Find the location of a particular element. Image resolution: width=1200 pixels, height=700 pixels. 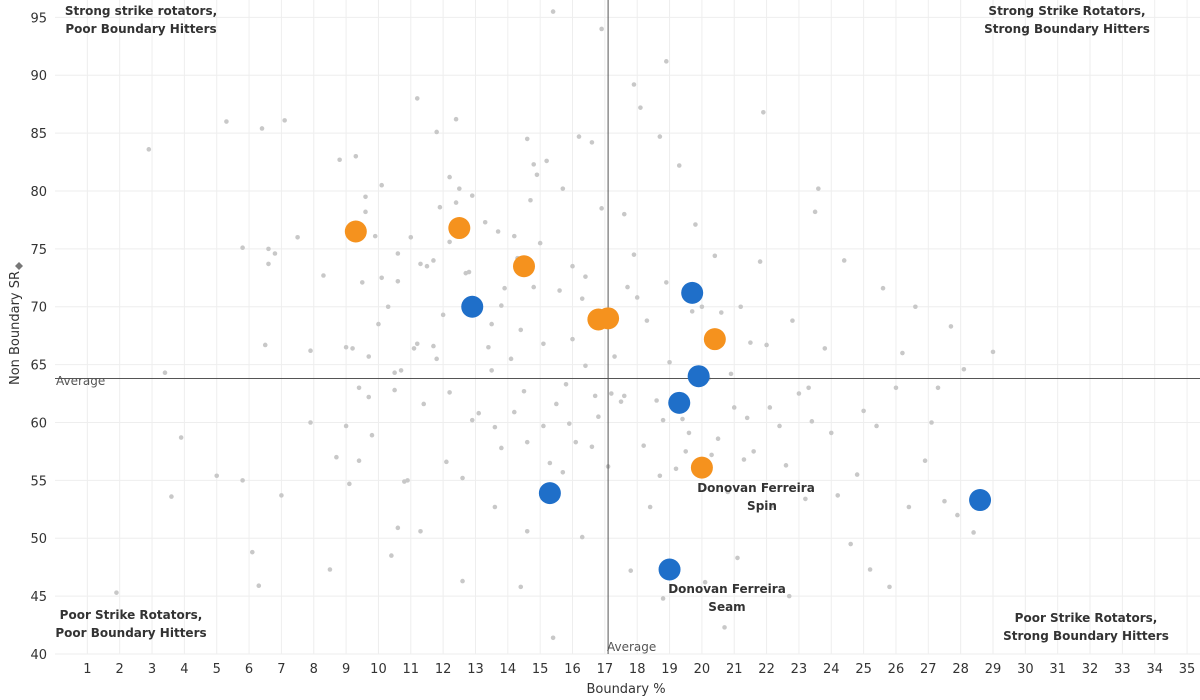

x-tick-label: 28 is located at coordinates (960, 669).